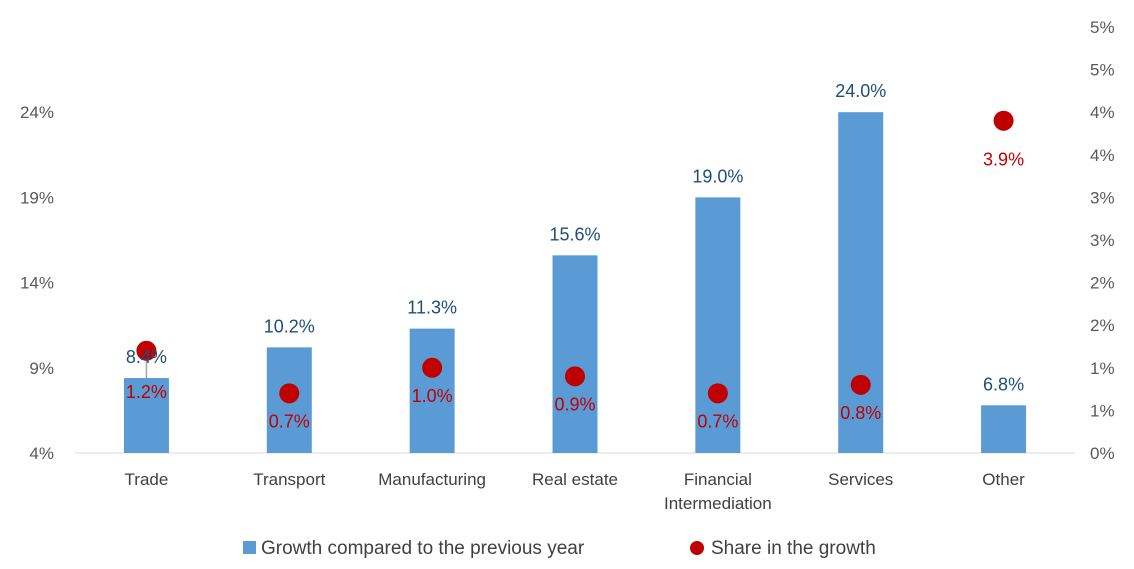 This screenshot has width=1134, height=569. Describe the element at coordinates (423, 548) in the screenshot. I see `legend-bar-label: Growth compared to the previous year` at that location.